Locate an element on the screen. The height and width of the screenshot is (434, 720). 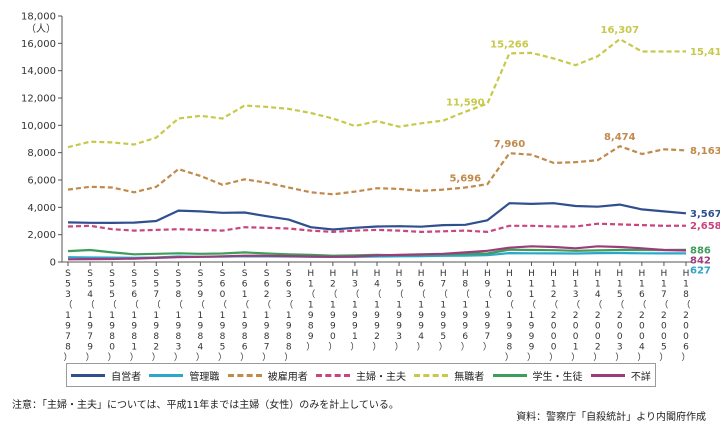
x-tick-label: S 5 5 （1 9 8 0） is located at coordinates (112, 315).